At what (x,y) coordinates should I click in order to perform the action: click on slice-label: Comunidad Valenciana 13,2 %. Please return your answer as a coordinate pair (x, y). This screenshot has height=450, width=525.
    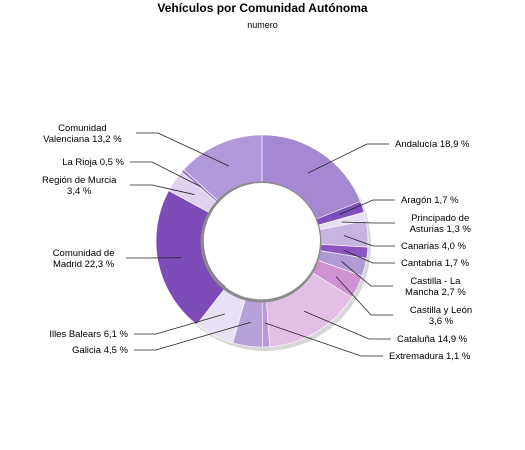
    Looking at the image, I should click on (82, 134).